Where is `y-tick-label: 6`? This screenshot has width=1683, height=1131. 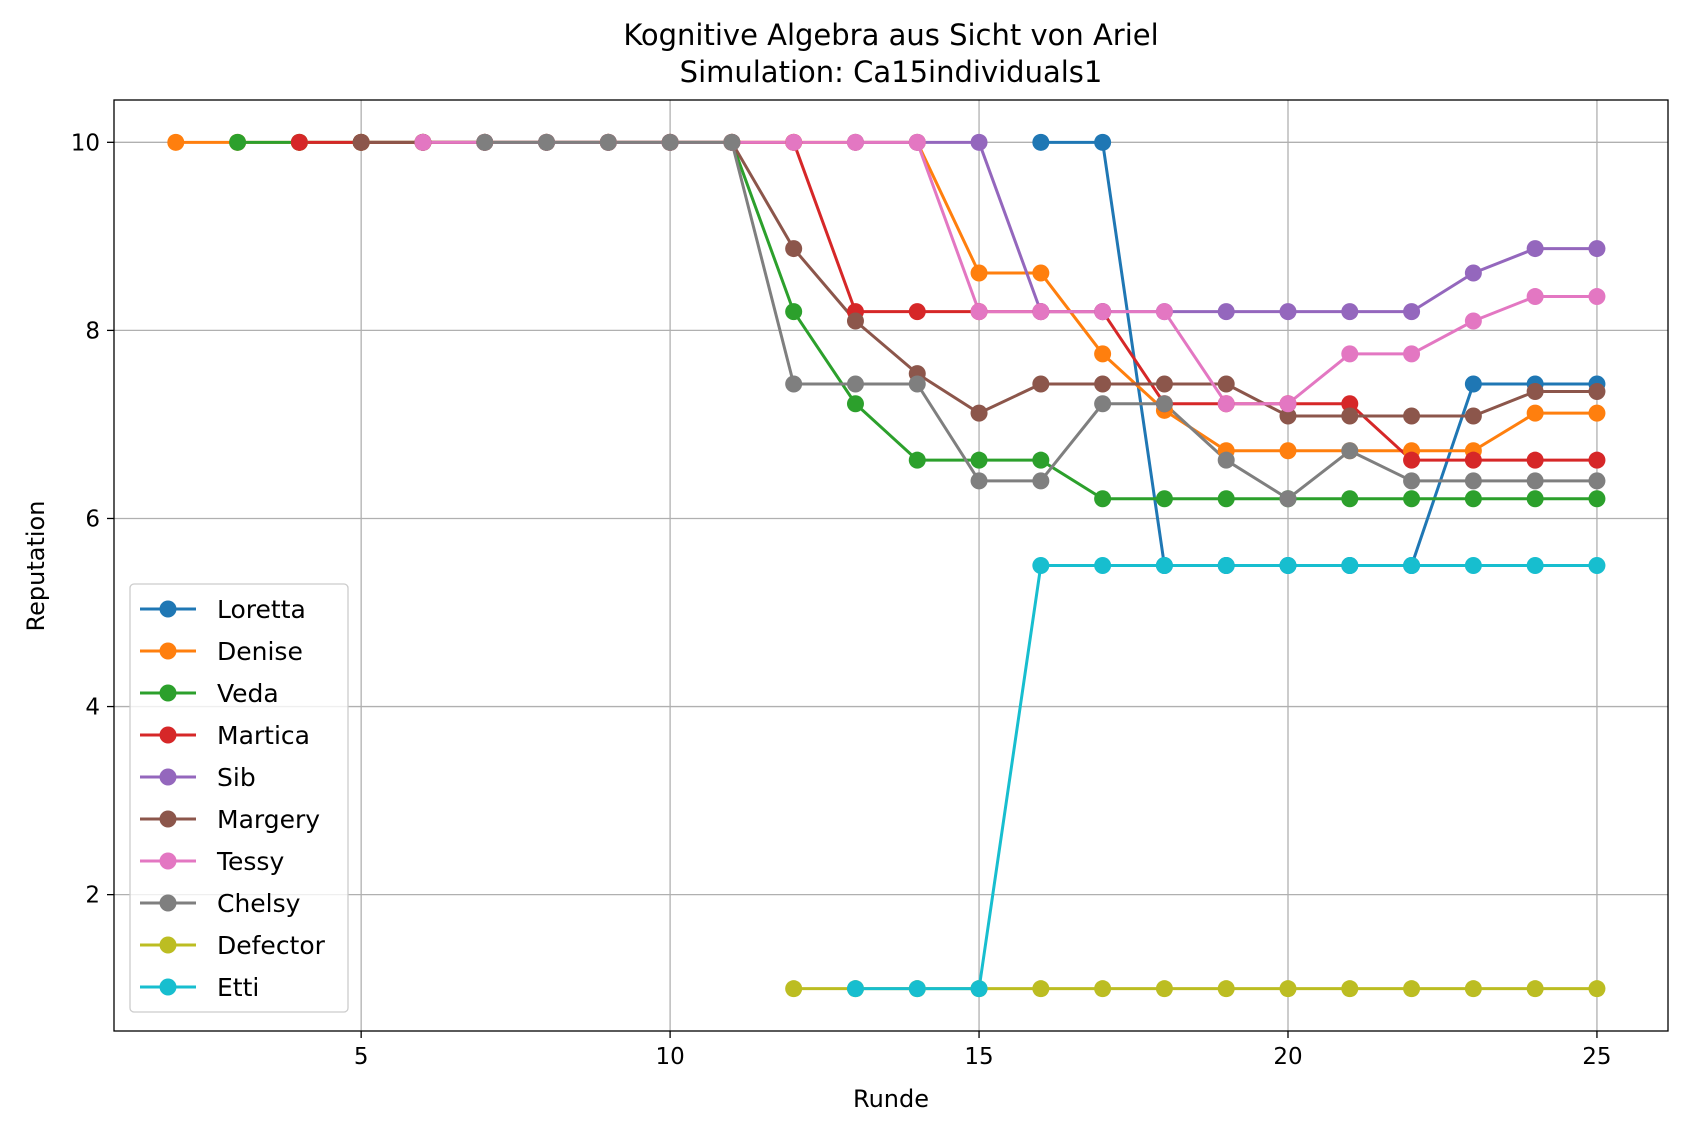 y-tick-label: 6 is located at coordinates (92, 519).